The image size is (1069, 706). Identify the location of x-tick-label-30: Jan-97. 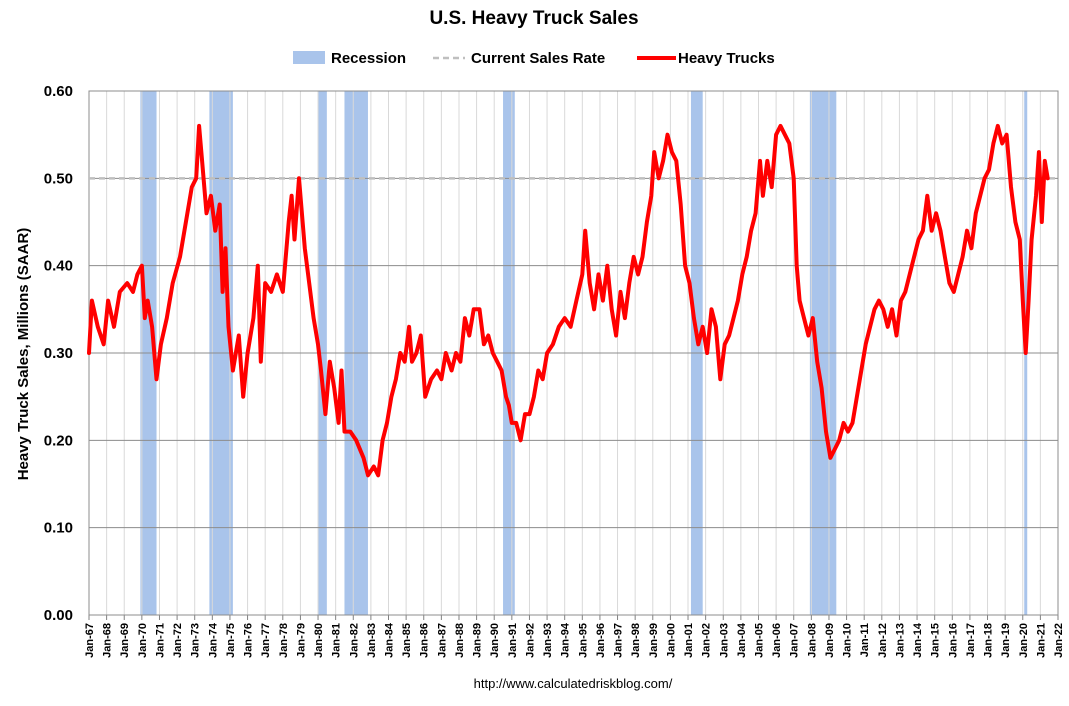
(619, 640).